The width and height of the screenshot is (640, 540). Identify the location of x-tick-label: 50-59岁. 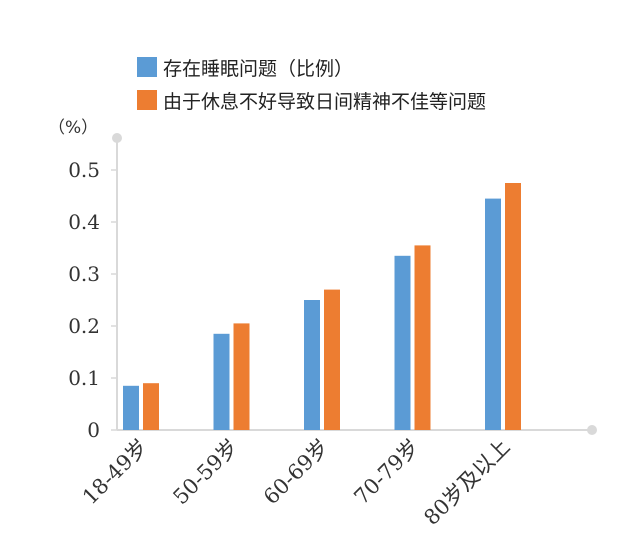
(205, 472).